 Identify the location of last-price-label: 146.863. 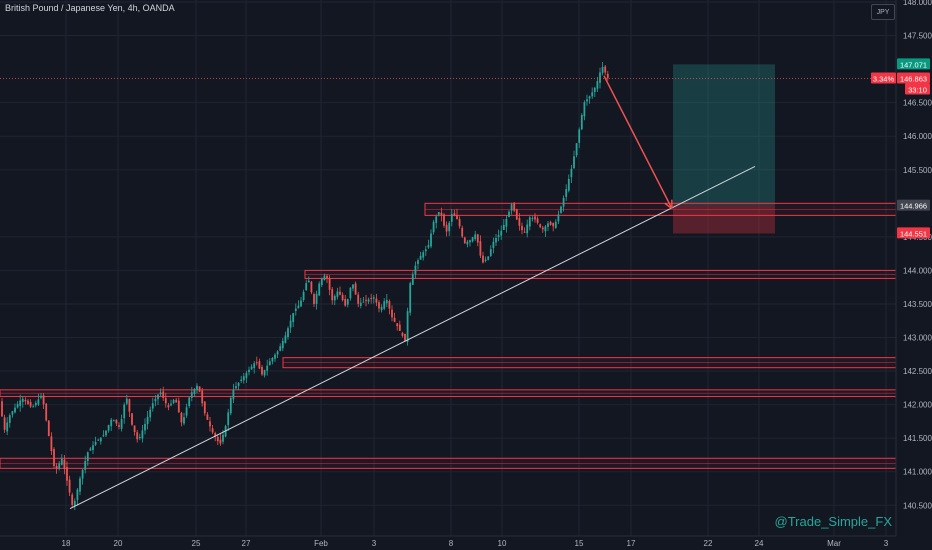
(913, 78).